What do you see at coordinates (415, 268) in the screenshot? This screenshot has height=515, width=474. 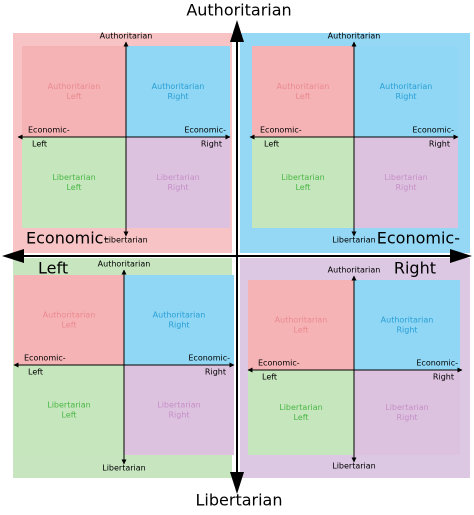 I see `main-axis-label: Right` at bounding box center [415, 268].